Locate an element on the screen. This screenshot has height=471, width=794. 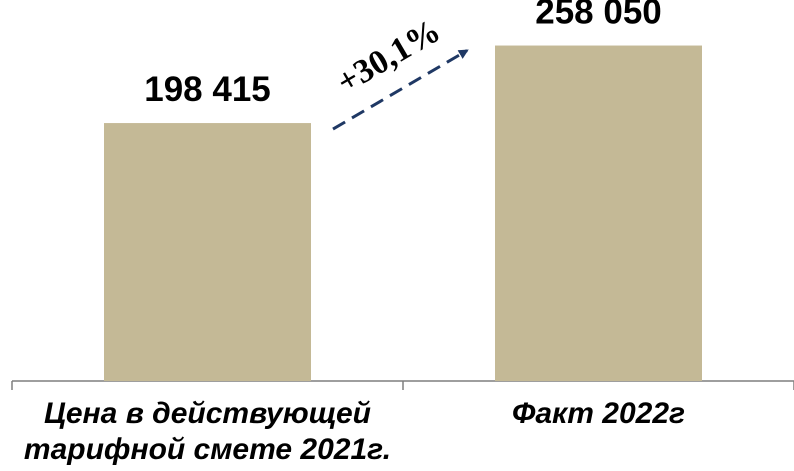
x-tick-label: тарифной смете 2021г. is located at coordinates (207, 449).